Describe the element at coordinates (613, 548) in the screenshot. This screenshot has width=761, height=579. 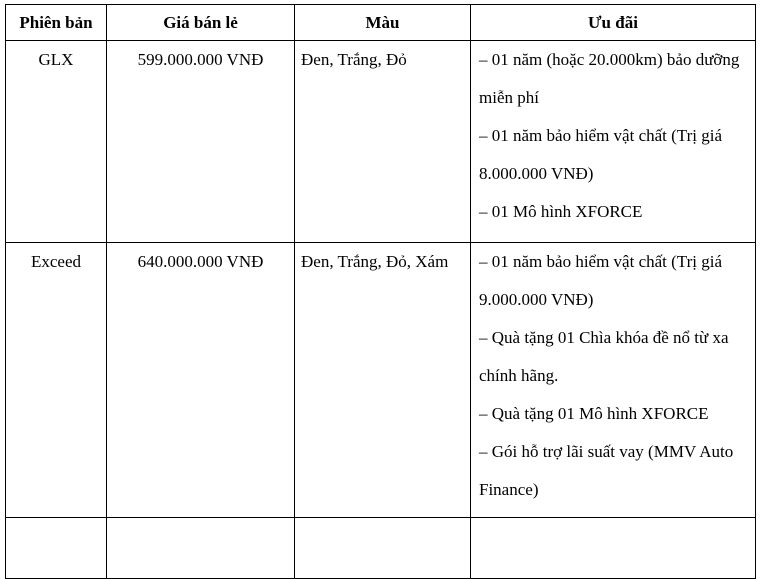
I see `promos-cell` at that location.